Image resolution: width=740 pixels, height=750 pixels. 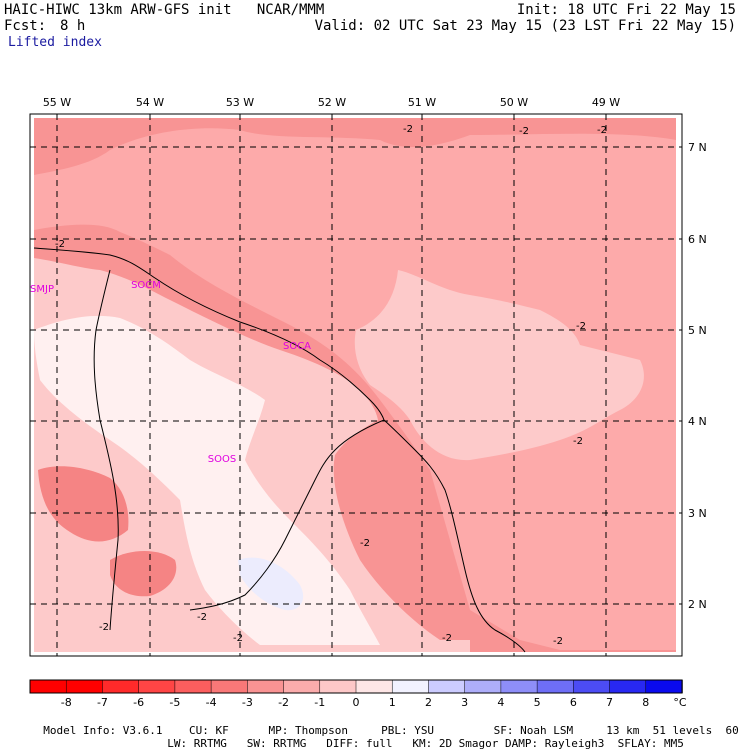 What do you see at coordinates (197, 743) in the screenshot?
I see `model-info-item: LW: RRTMG` at bounding box center [197, 743].